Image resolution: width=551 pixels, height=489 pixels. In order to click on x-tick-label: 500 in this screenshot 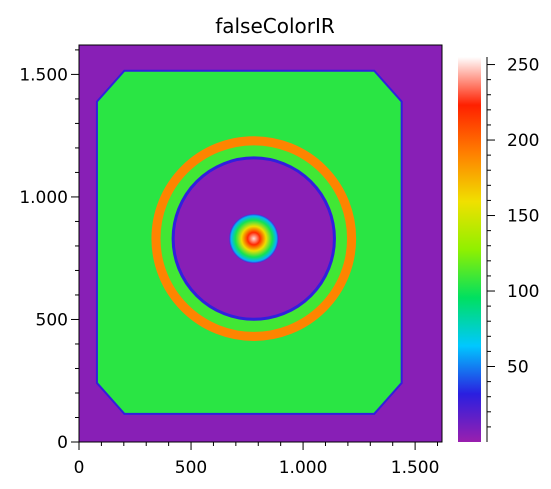, I will do `click(191, 468)`.